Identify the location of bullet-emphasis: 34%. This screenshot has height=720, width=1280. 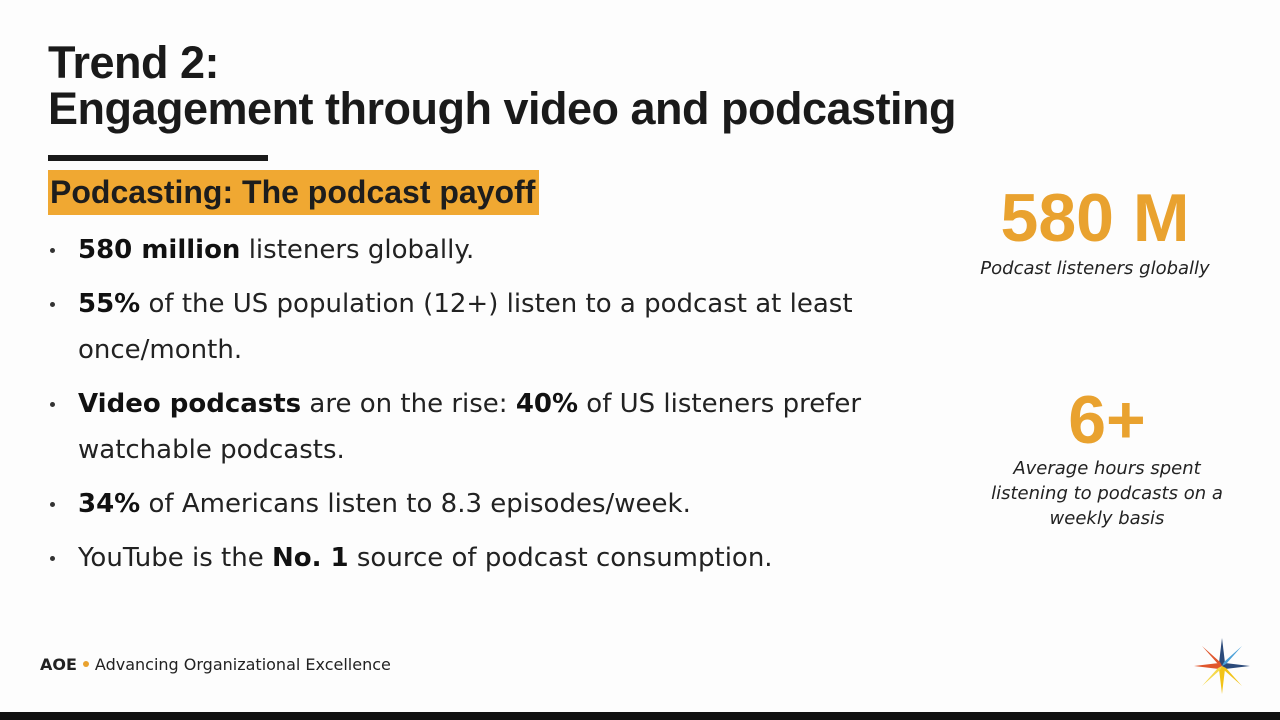
(109, 504).